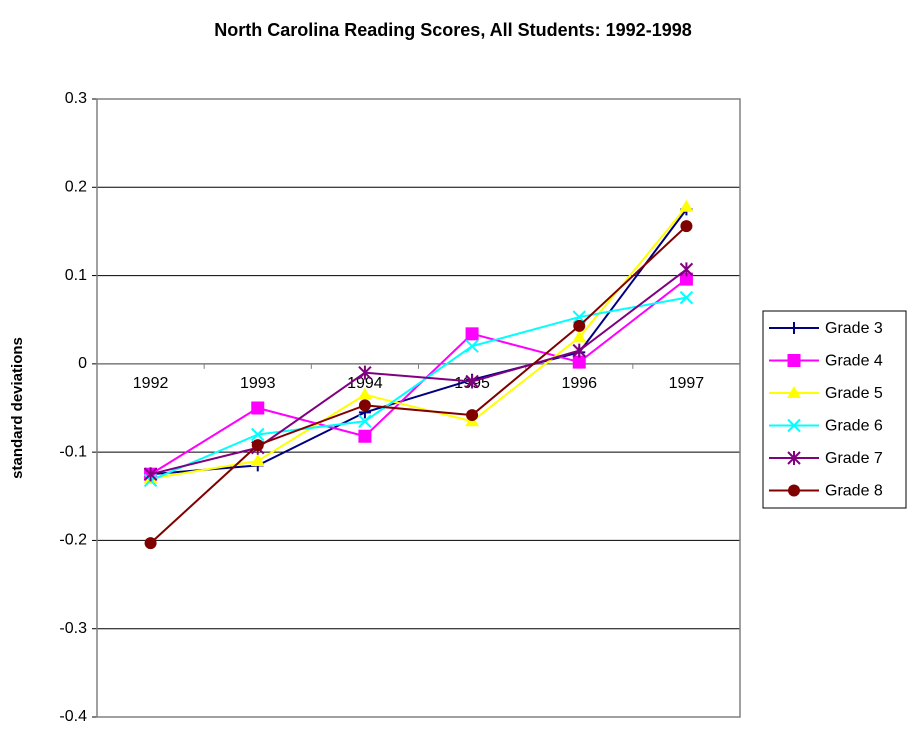 The width and height of the screenshot is (907, 730). Describe the element at coordinates (854, 361) in the screenshot. I see `legend-label: Grade 4` at that location.